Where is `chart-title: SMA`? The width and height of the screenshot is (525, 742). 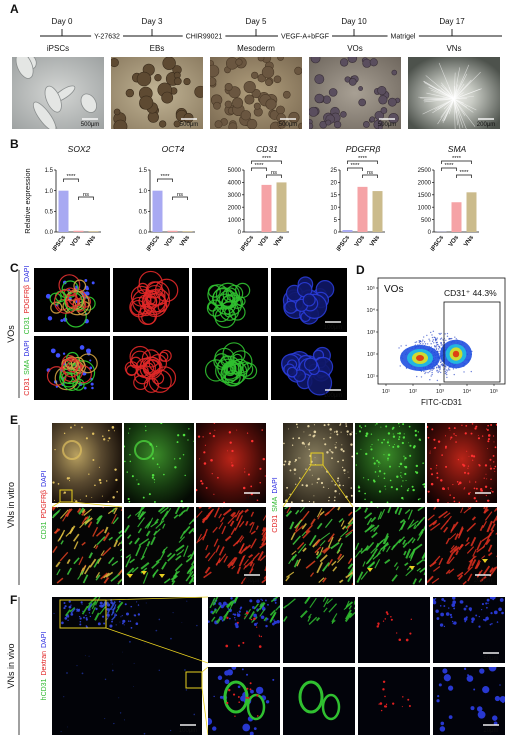 chart-title: SMA is located at coordinates (457, 149).